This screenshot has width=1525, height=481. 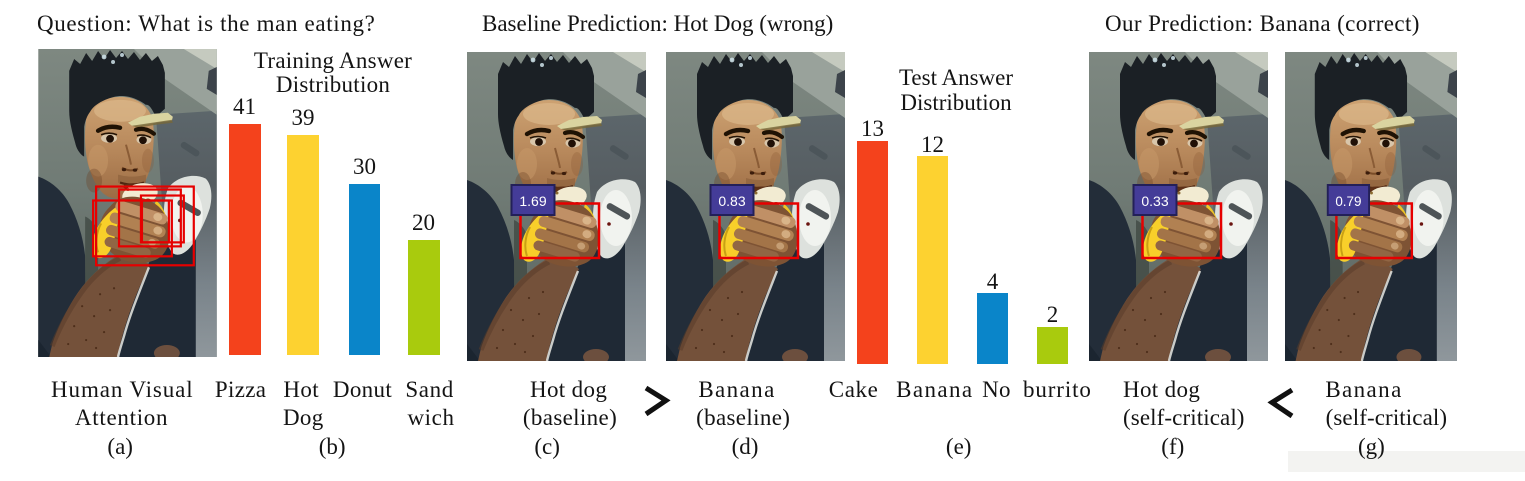 What do you see at coordinates (1348, 201) in the screenshot?
I see `svg-text: 0.79` at bounding box center [1348, 201].